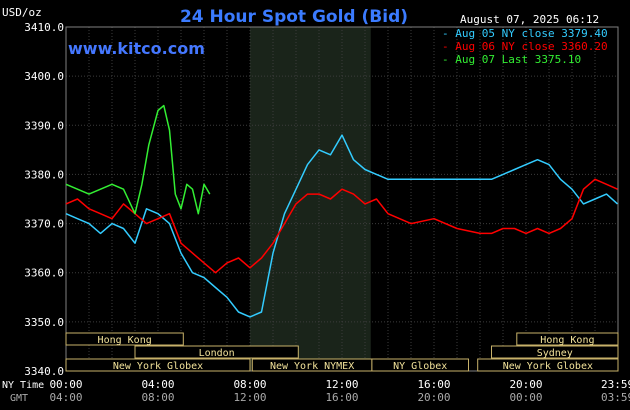 The image size is (630, 410). What do you see at coordinates (525, 384) in the screenshot?
I see `x-tick-label: 20:00` at bounding box center [525, 384].